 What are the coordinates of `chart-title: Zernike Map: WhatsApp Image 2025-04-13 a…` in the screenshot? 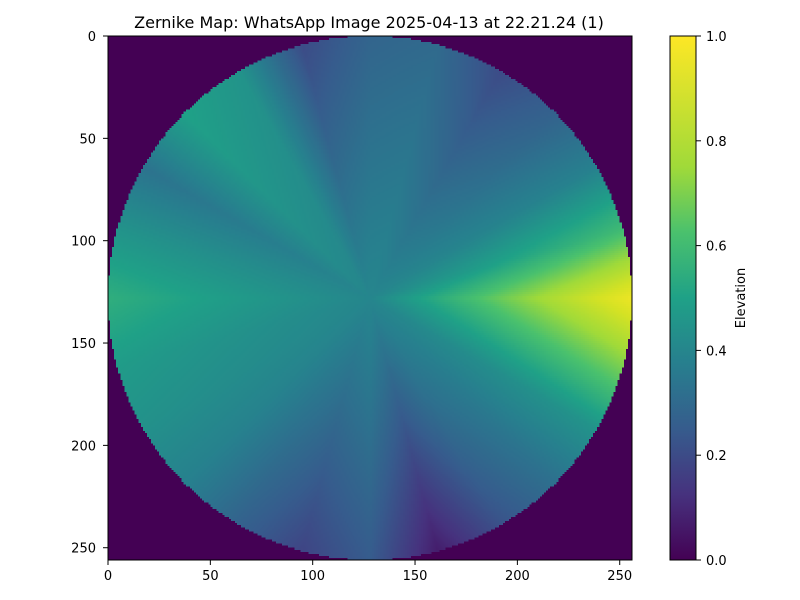 It's located at (369, 22).